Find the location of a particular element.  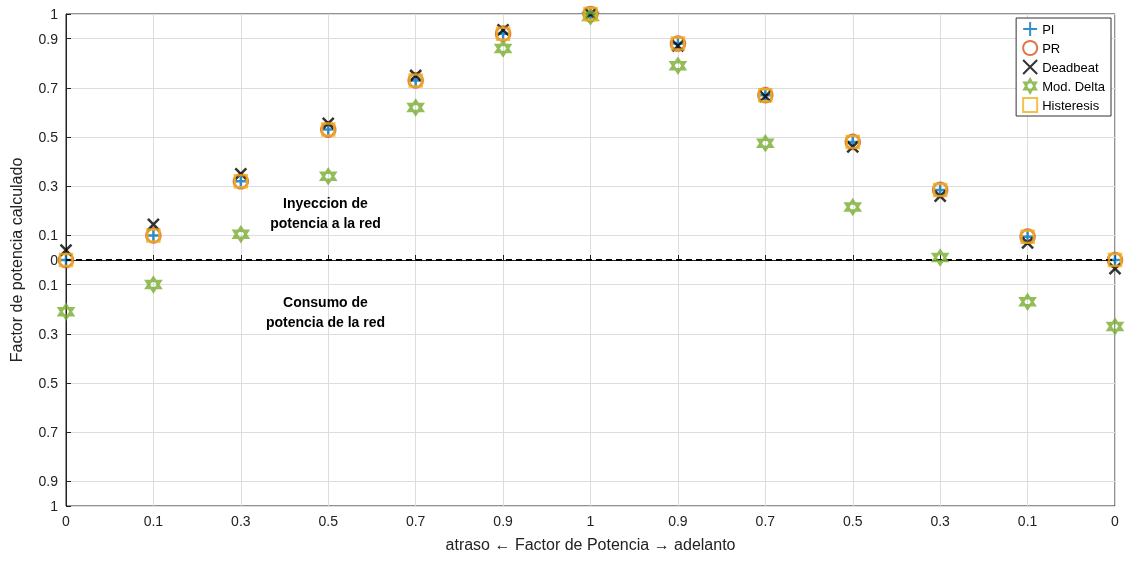

annotation: Inyeccion de potencia a la red is located at coordinates (325, 213).